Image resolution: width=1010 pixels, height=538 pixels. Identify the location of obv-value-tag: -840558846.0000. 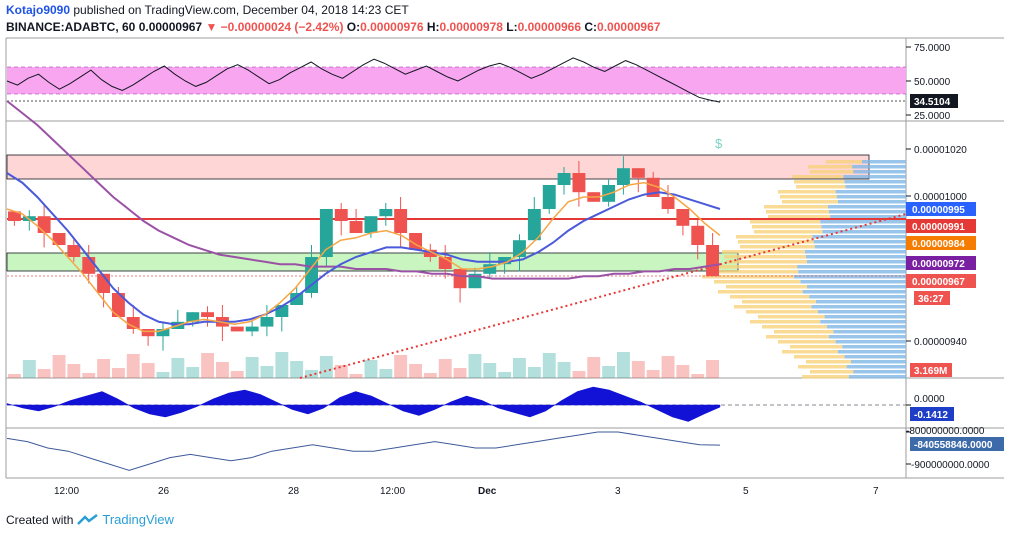
(957, 444).